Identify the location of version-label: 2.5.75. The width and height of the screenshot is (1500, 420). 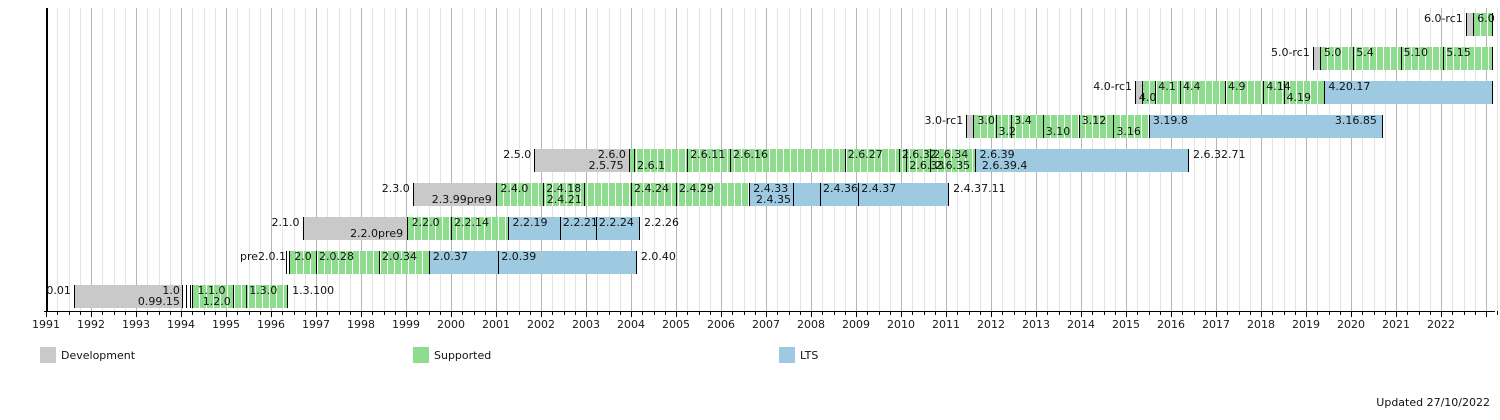
(606, 165).